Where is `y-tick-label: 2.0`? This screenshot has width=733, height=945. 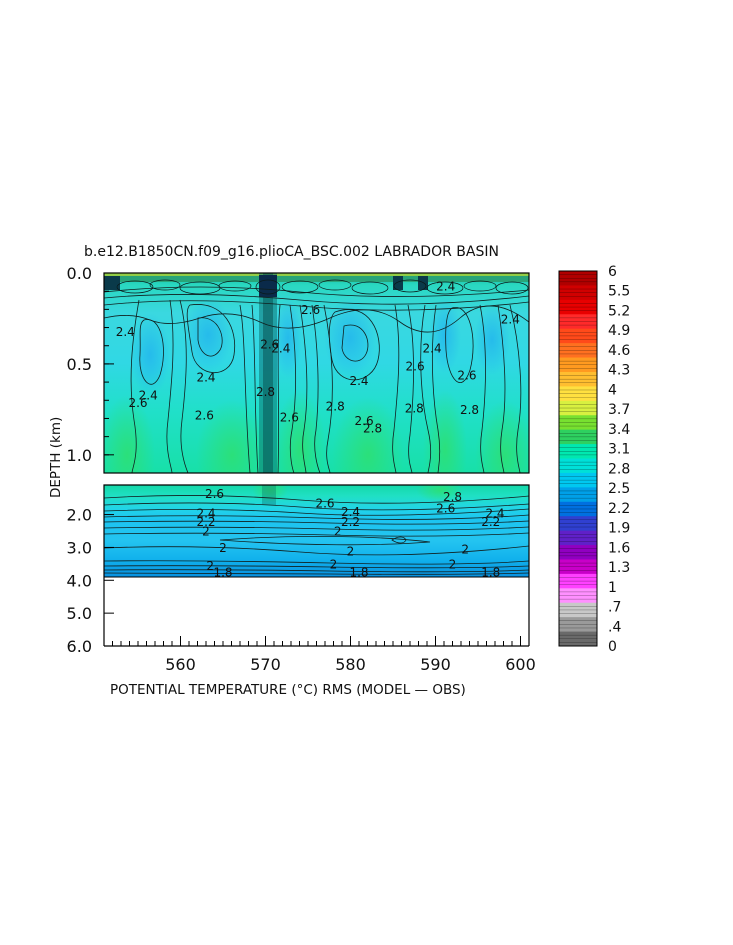
y-tick-label: 2.0 is located at coordinates (79, 515).